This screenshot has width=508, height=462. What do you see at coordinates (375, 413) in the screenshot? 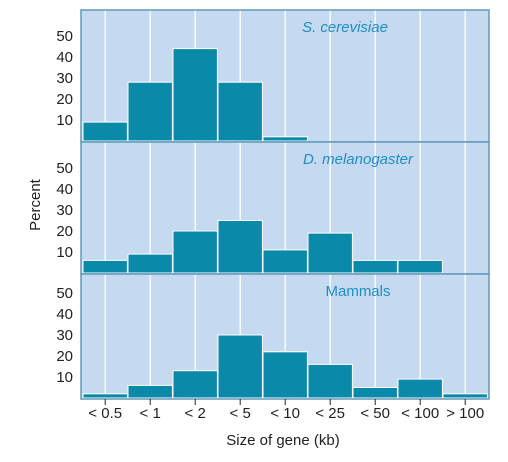
I see `x-tick-label: < 50` at bounding box center [375, 413].